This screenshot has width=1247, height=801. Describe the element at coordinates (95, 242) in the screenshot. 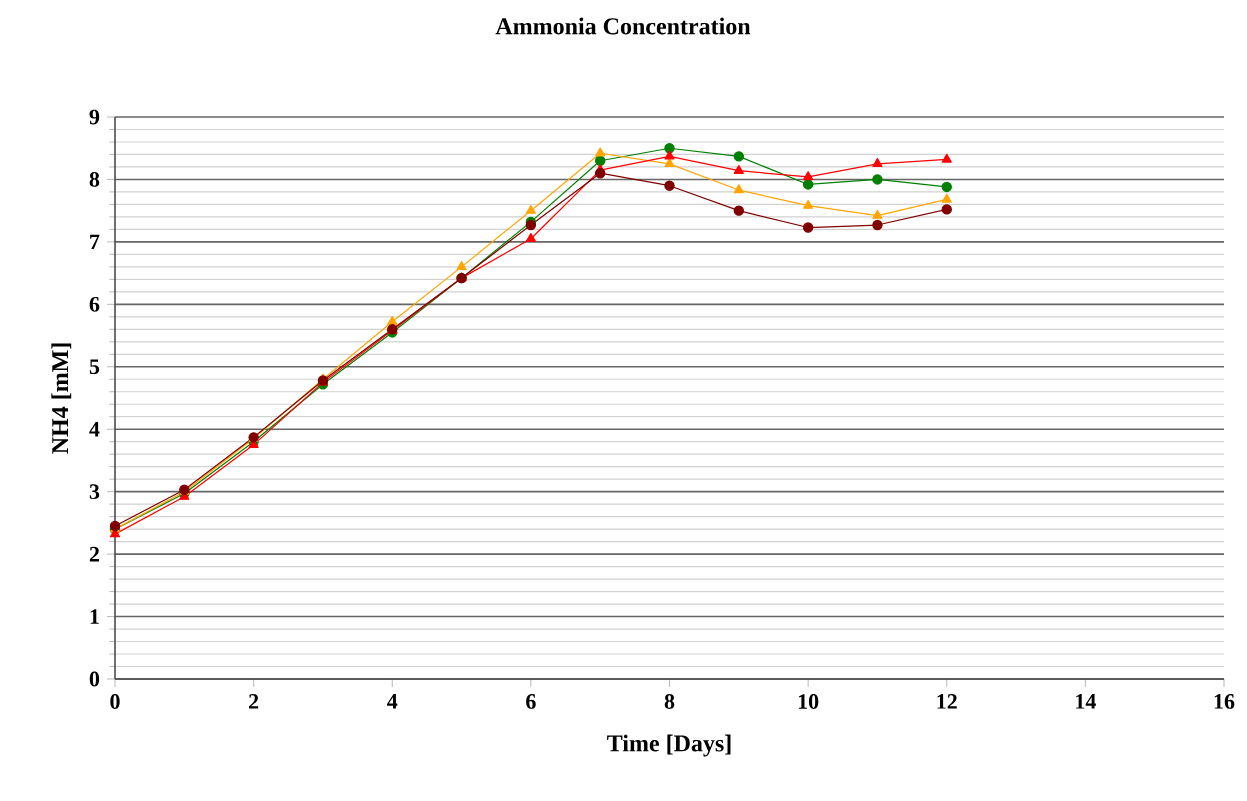

I see `y-tick-label: 7` at that location.